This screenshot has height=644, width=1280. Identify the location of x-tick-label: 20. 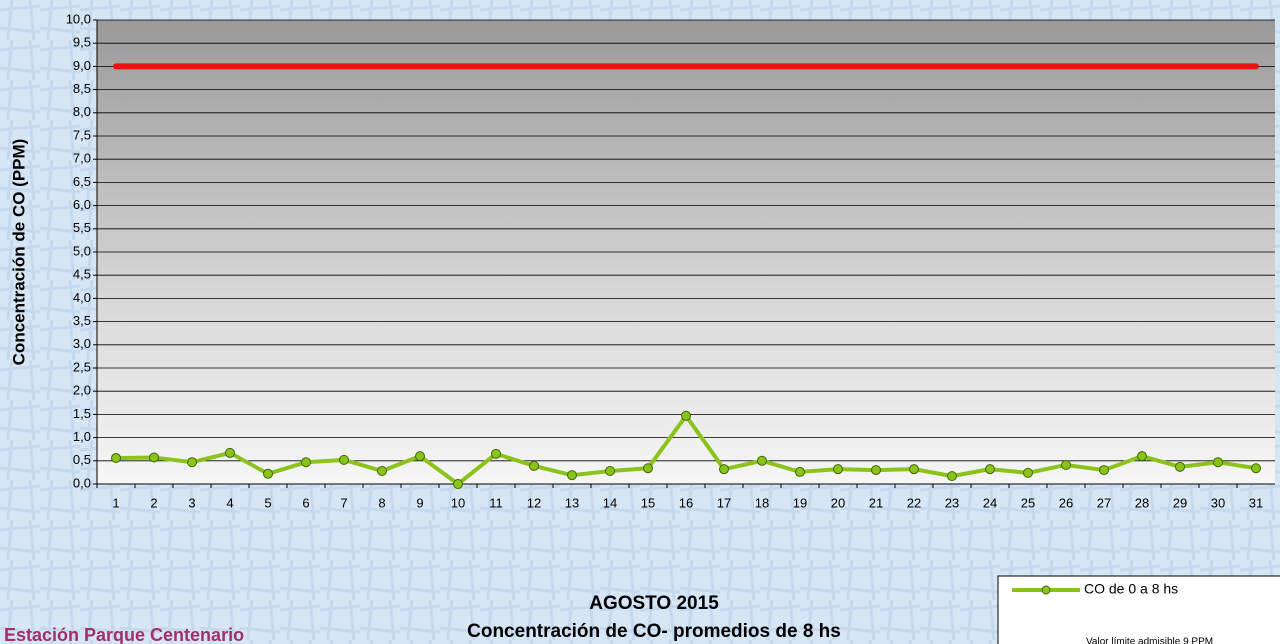
(838, 502).